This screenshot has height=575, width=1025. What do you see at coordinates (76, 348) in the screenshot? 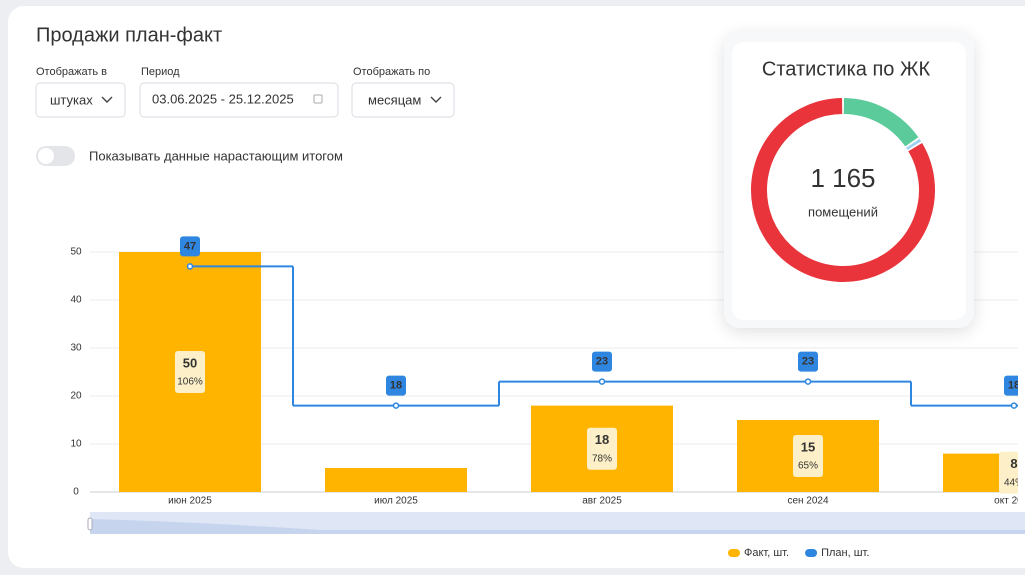
I see `y-tick-label: 30` at bounding box center [76, 348].